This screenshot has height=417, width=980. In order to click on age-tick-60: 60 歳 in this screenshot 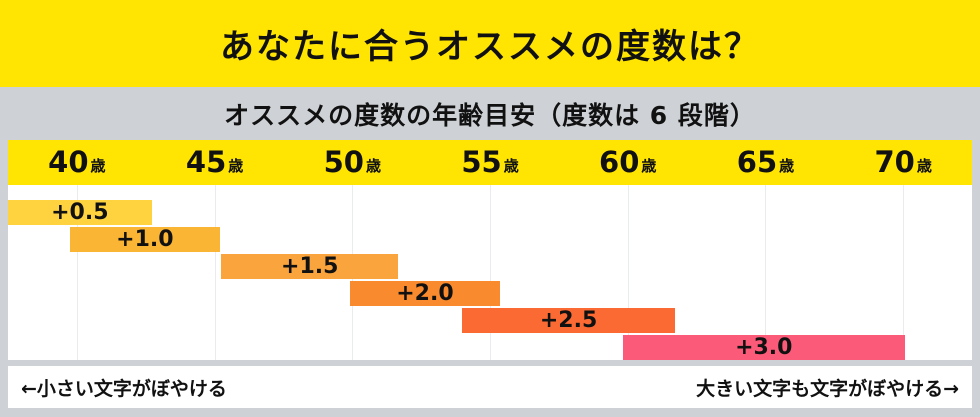, I will do `click(628, 162)`.